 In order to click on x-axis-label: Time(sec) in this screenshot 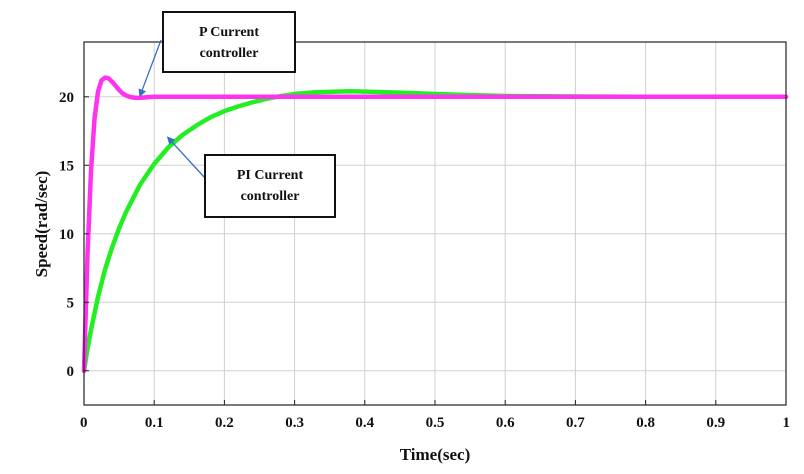, I will do `click(435, 454)`.